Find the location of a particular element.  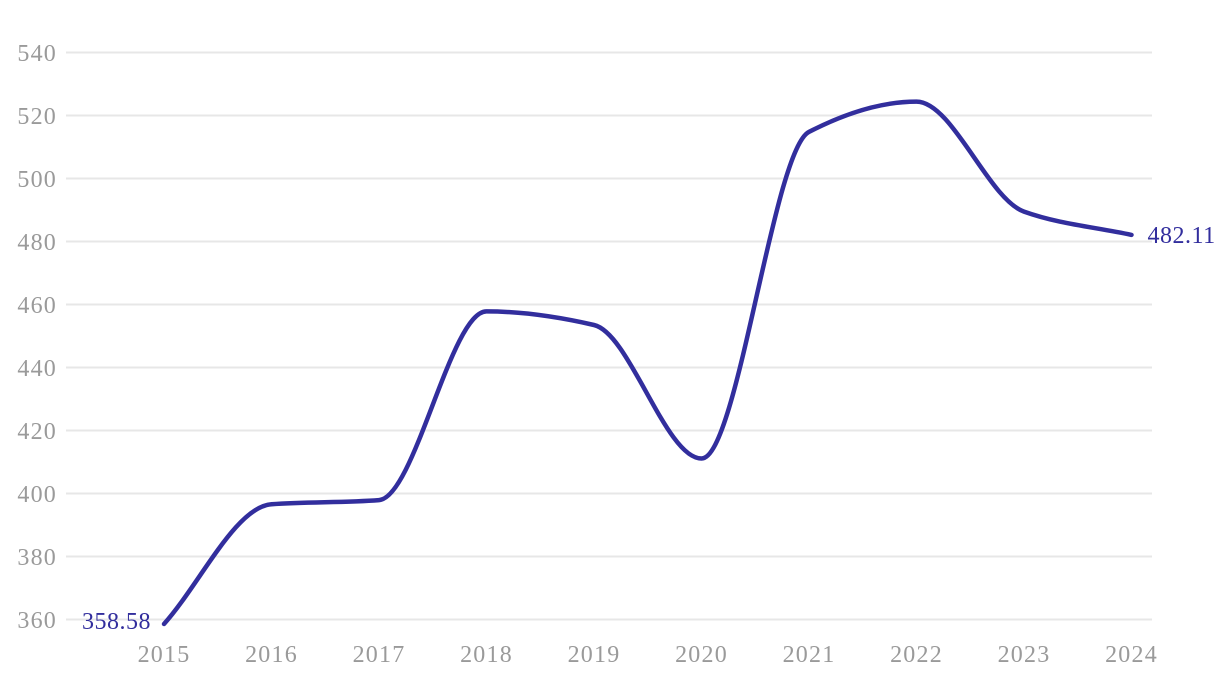

y-axis-tick-label: 400 is located at coordinates (37, 495).